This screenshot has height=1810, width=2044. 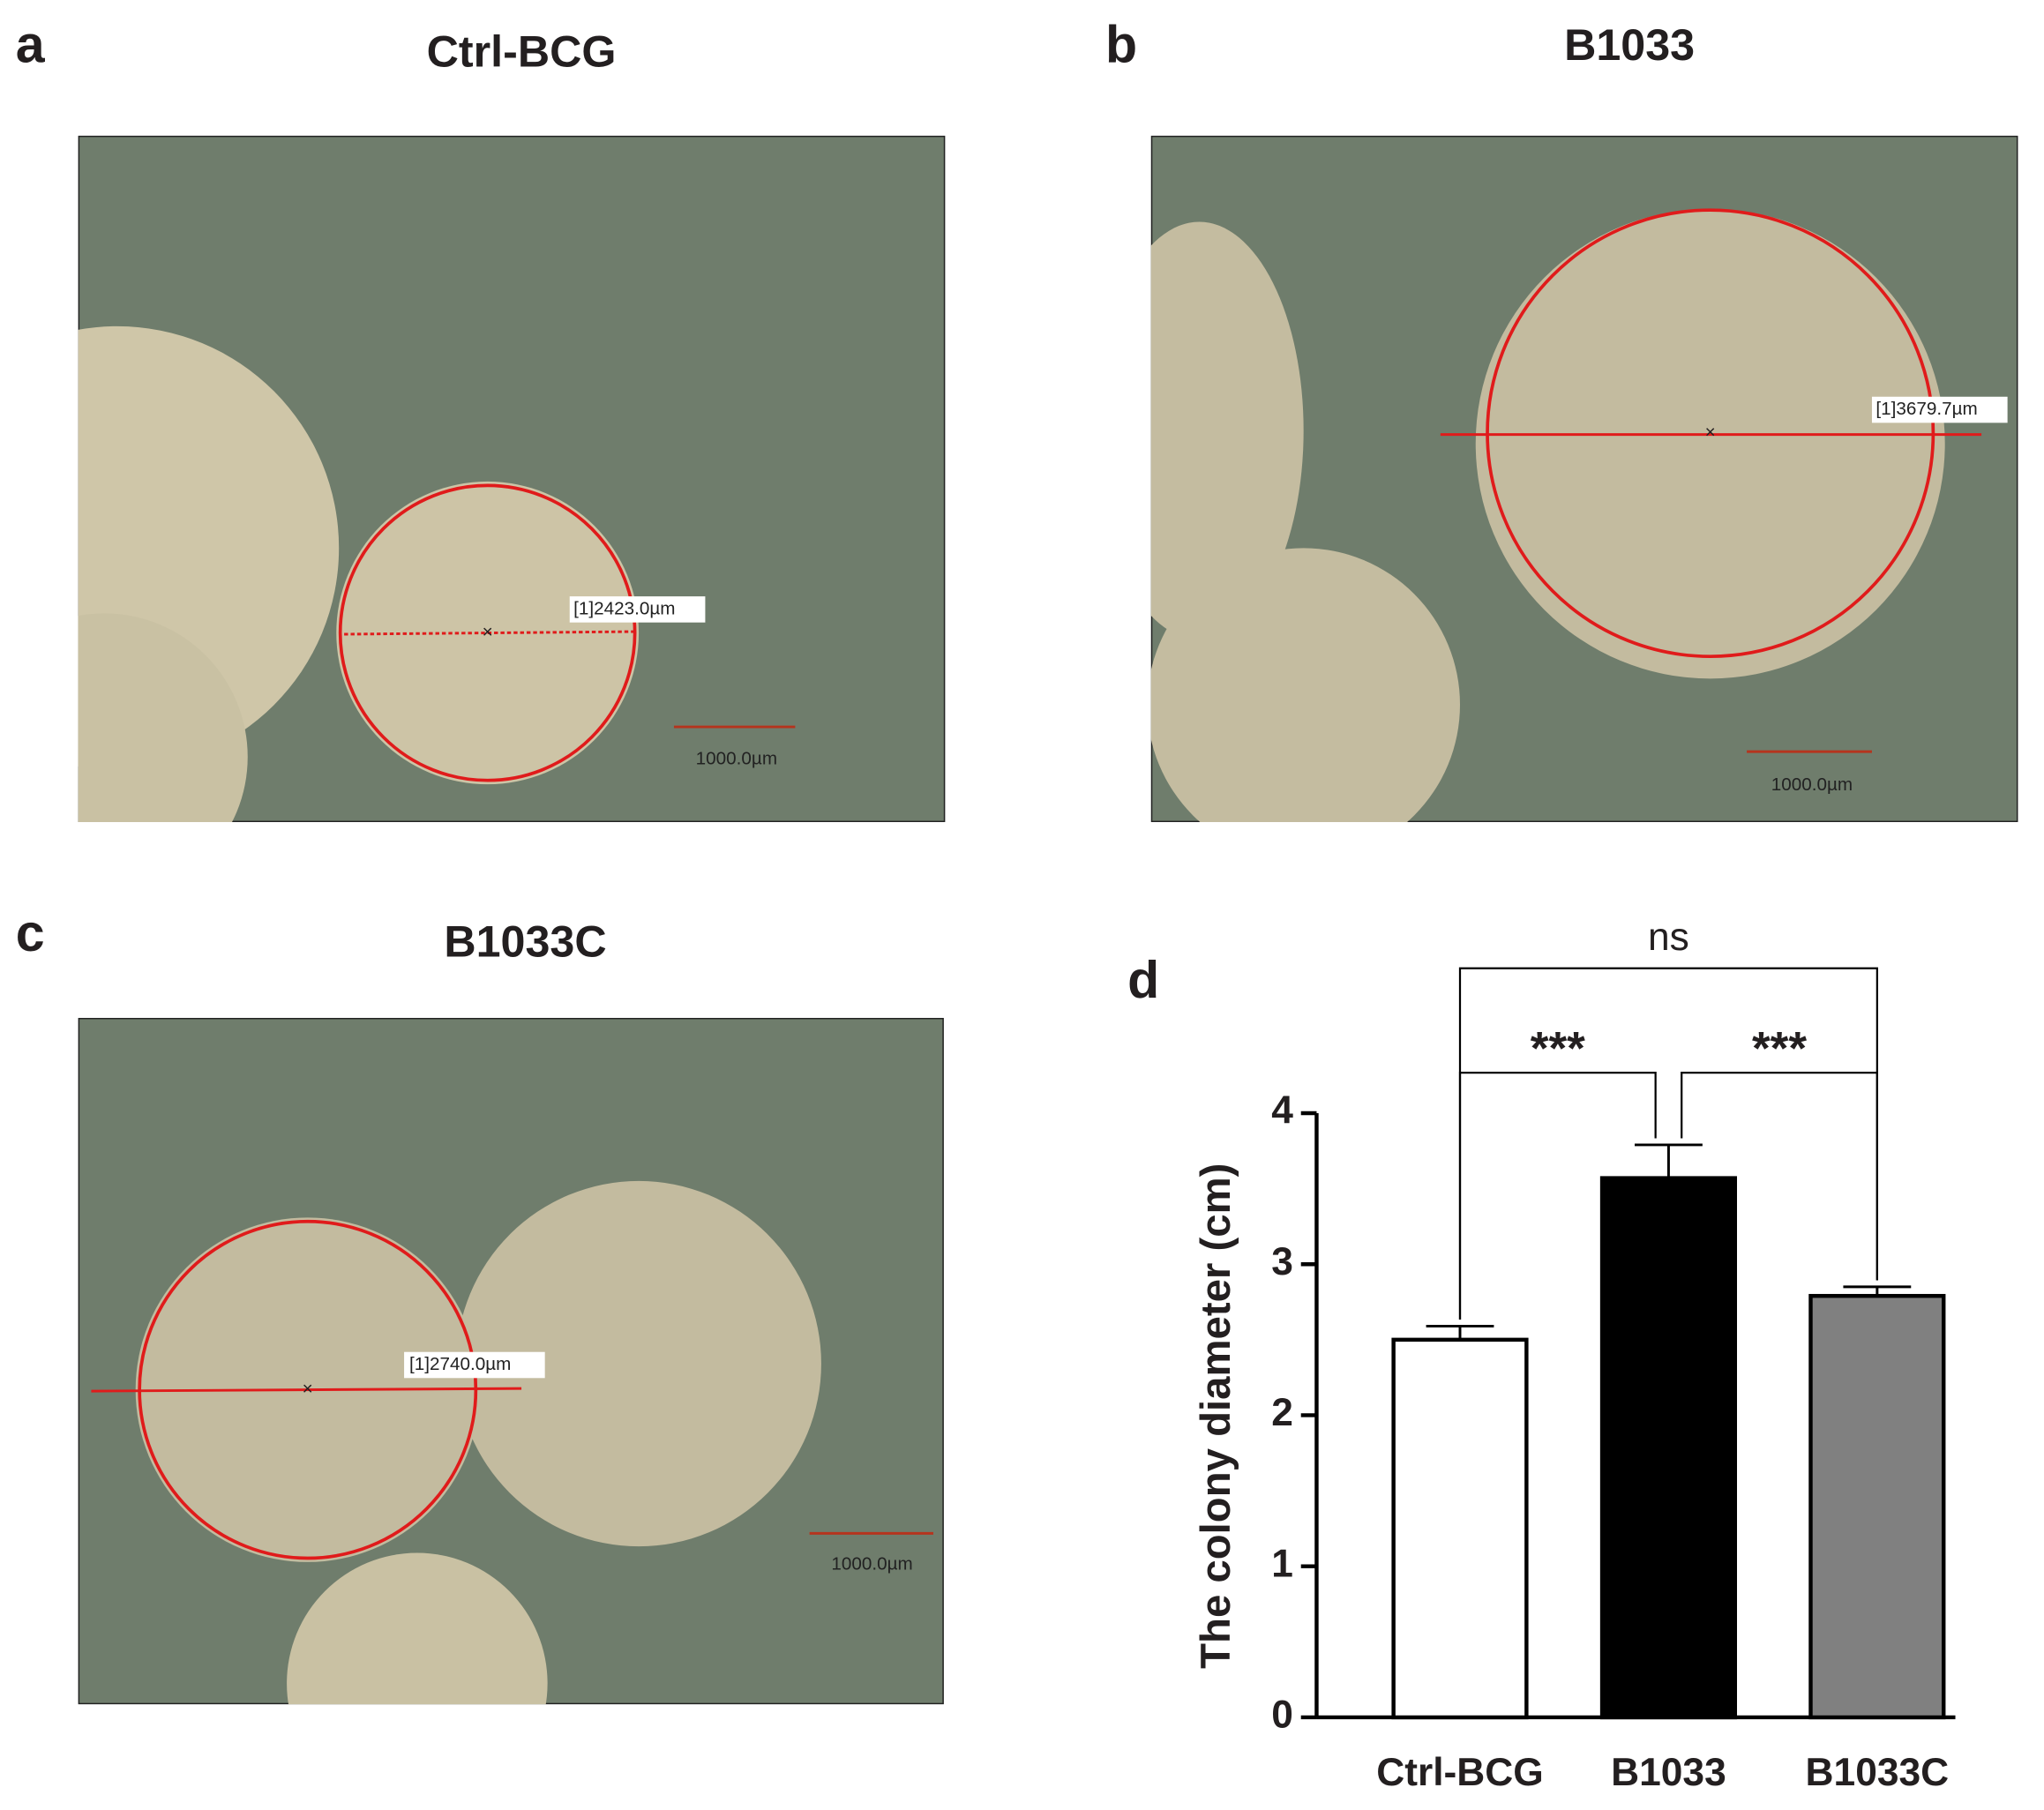 What do you see at coordinates (1668, 937) in the screenshot?
I see `significance-label: ns` at bounding box center [1668, 937].